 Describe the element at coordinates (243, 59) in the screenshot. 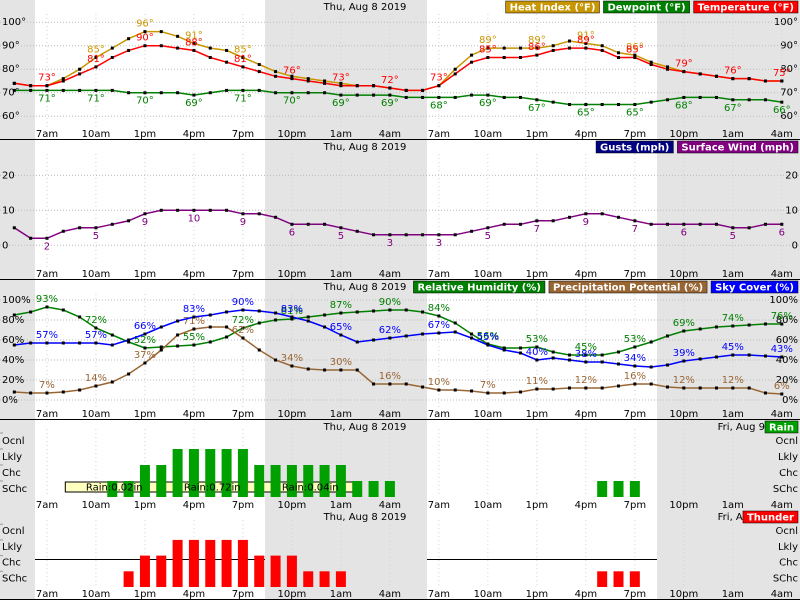

I see `data-label: 81°` at that location.